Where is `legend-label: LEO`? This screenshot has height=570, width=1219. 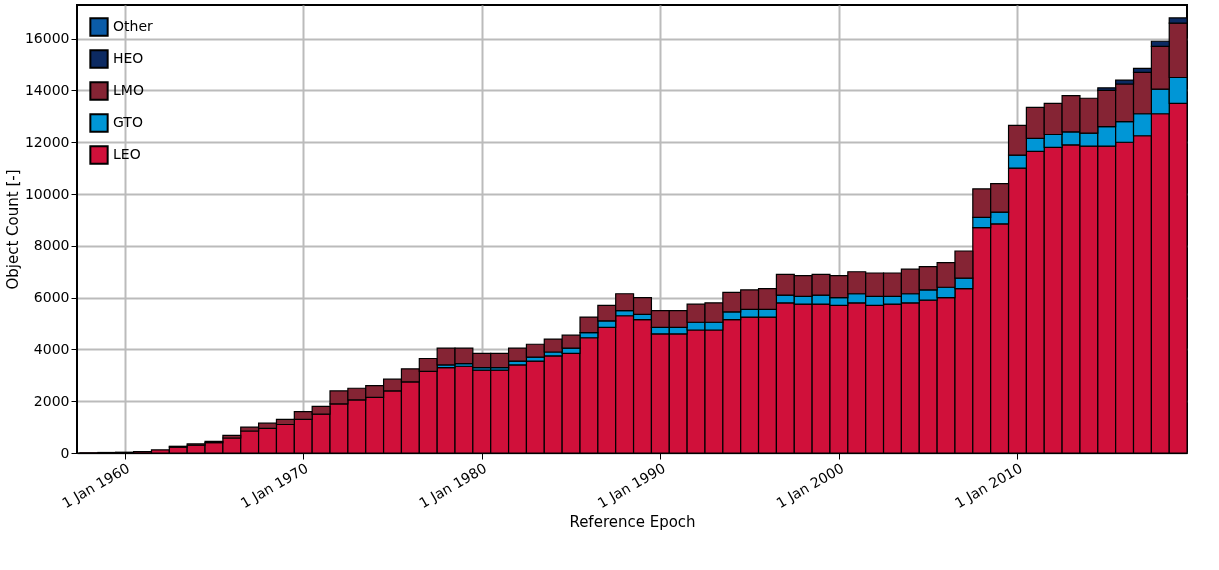 legend-label: LEO is located at coordinates (127, 154).